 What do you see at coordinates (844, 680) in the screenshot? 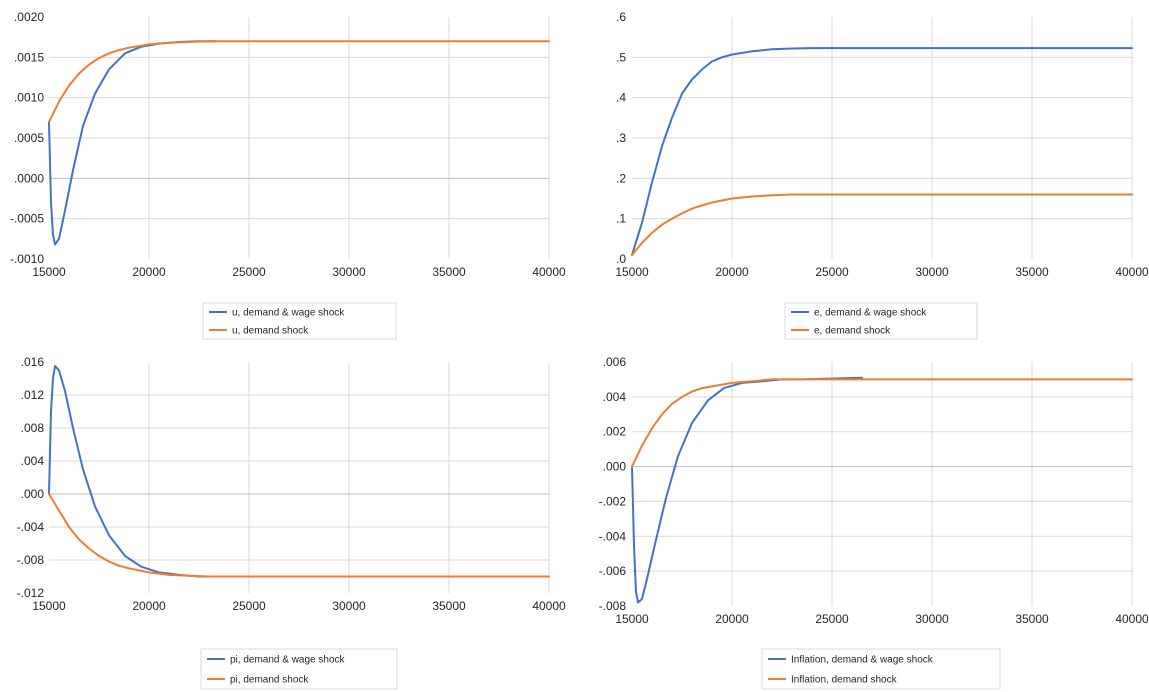
I see `legend-label: Inflation, demand shock` at bounding box center [844, 680].